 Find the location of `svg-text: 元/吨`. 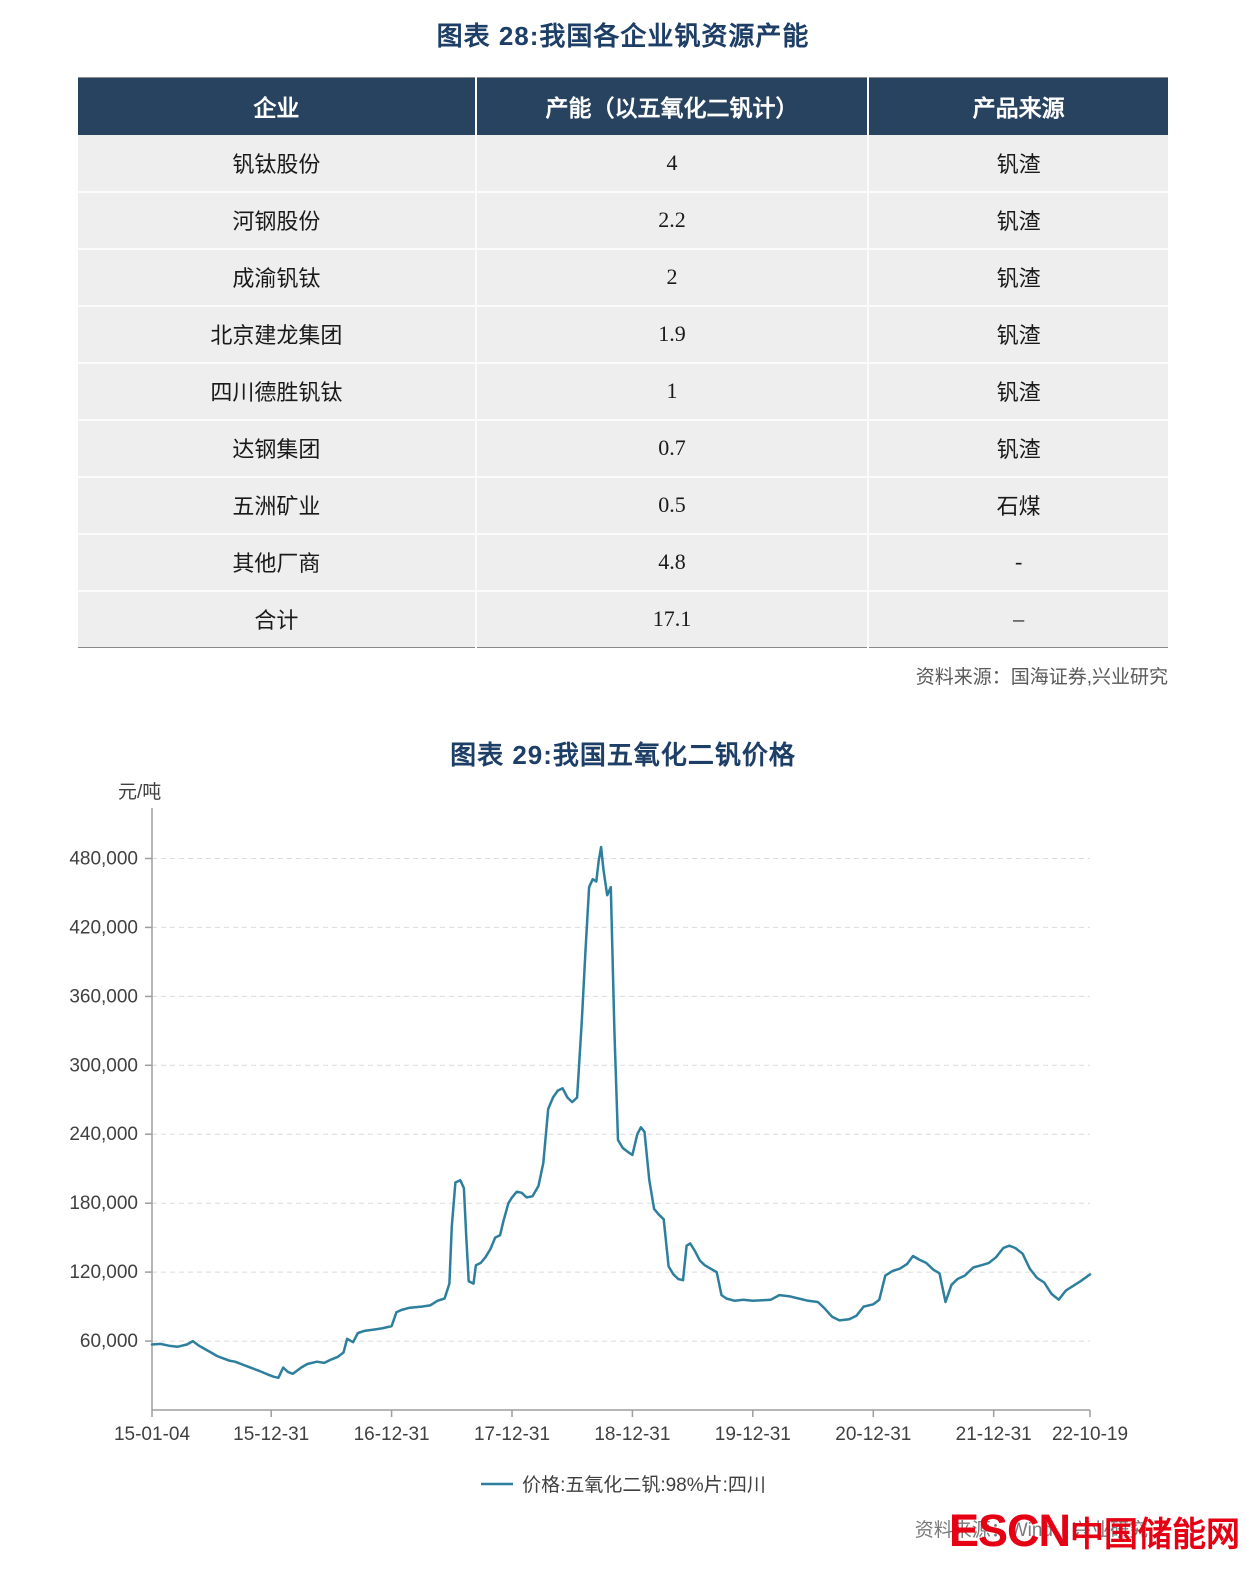

svg-text: 元/吨 is located at coordinates (139, 792).